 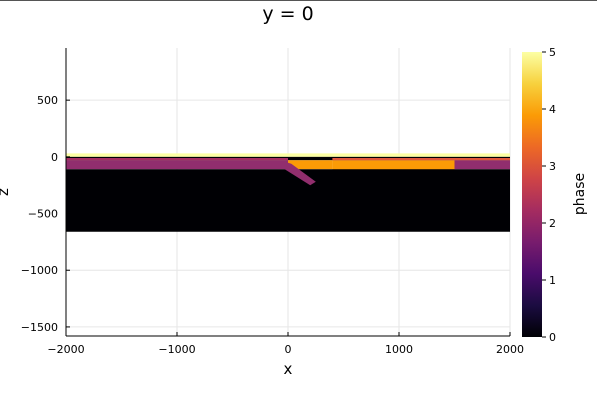 What do you see at coordinates (549, 195) in the screenshot?
I see `colorbar-ticks: 0 1 2 3 4 5` at bounding box center [549, 195].